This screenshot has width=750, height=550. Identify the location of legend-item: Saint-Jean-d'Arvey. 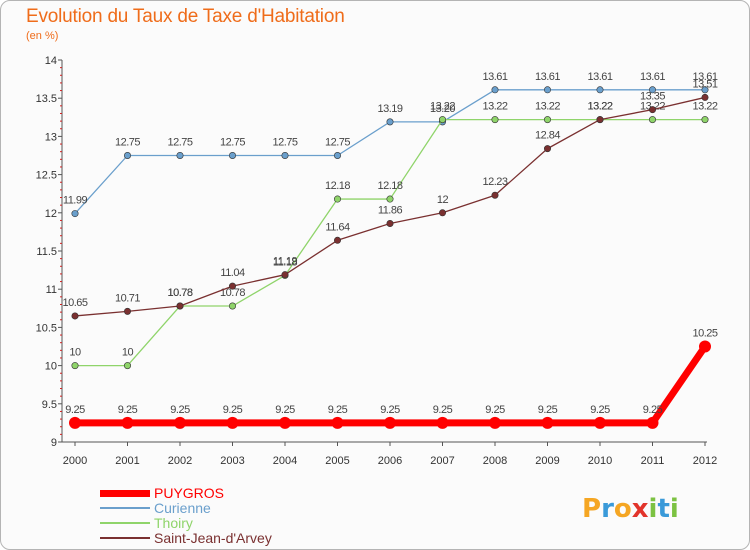
(186, 538).